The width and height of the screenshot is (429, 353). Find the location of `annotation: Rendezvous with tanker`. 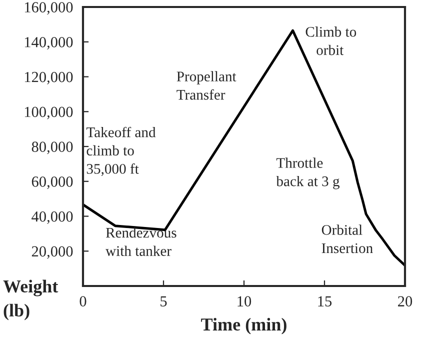

annotation: Rendezvous with tanker is located at coordinates (141, 241).